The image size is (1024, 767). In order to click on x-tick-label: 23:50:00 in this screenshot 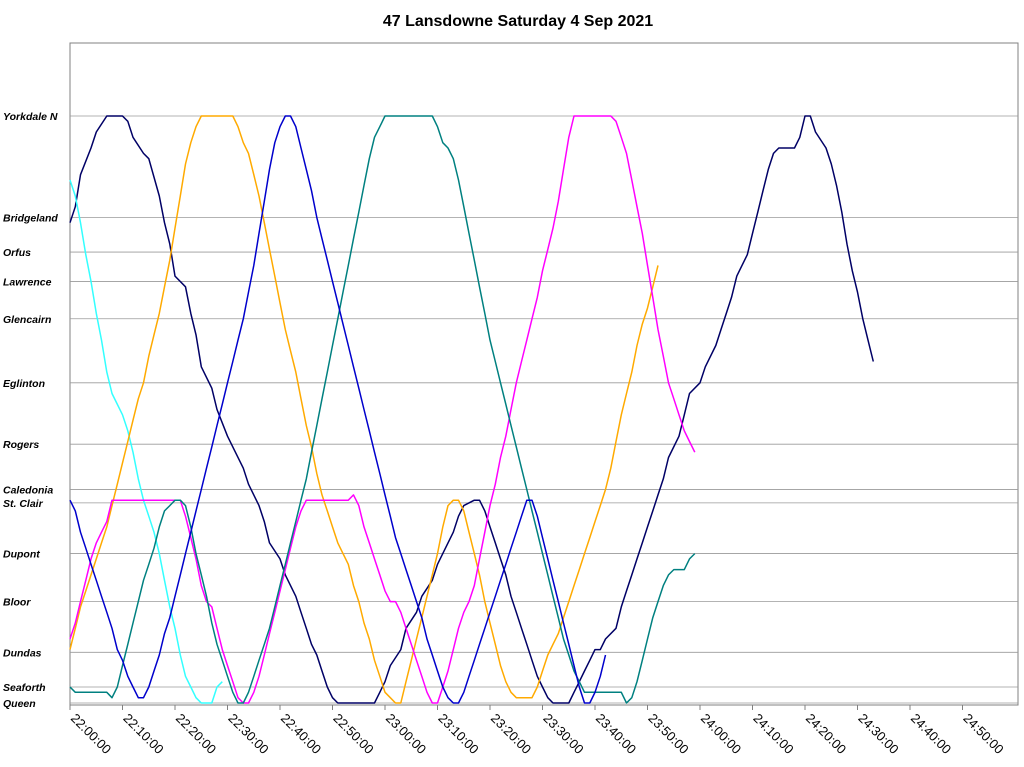, I will do `click(668, 734)`.